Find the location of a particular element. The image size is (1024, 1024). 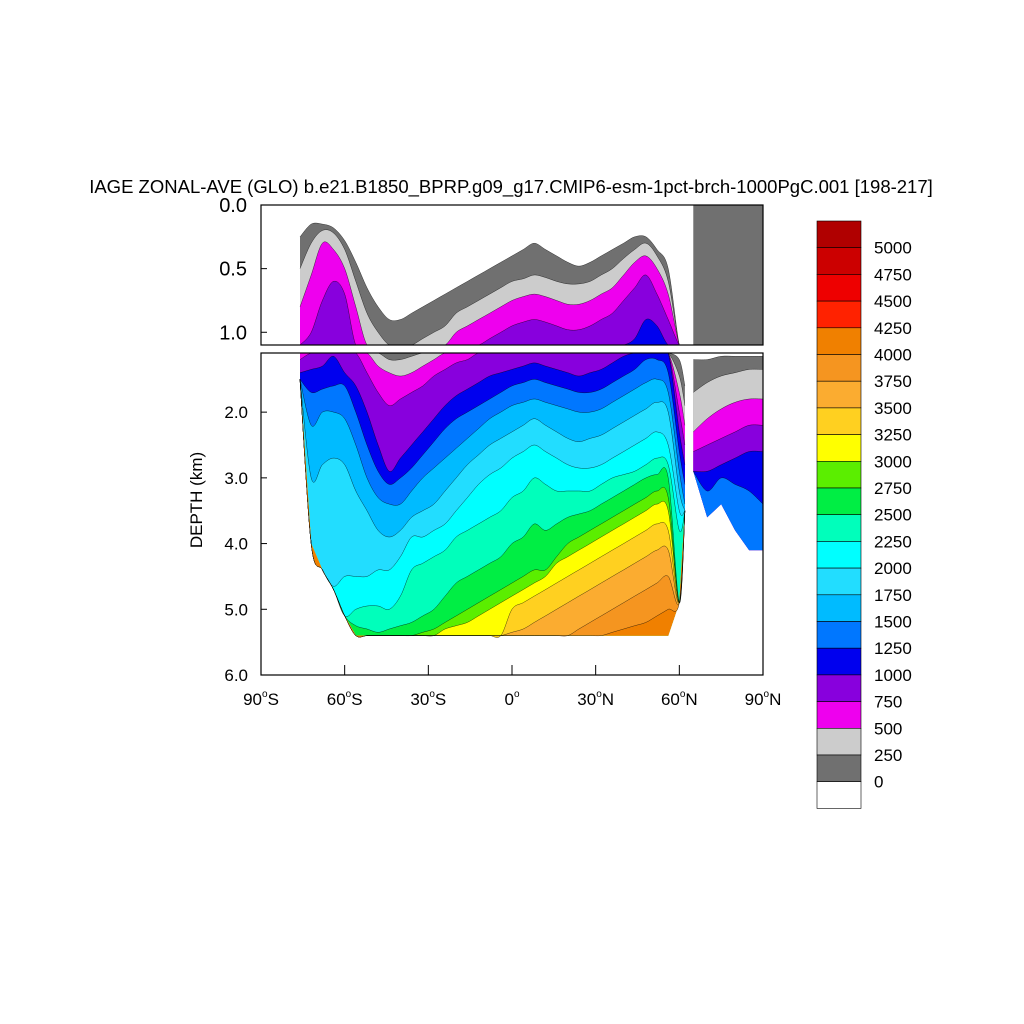

contour-line-2000 is located at coordinates (492, 483).